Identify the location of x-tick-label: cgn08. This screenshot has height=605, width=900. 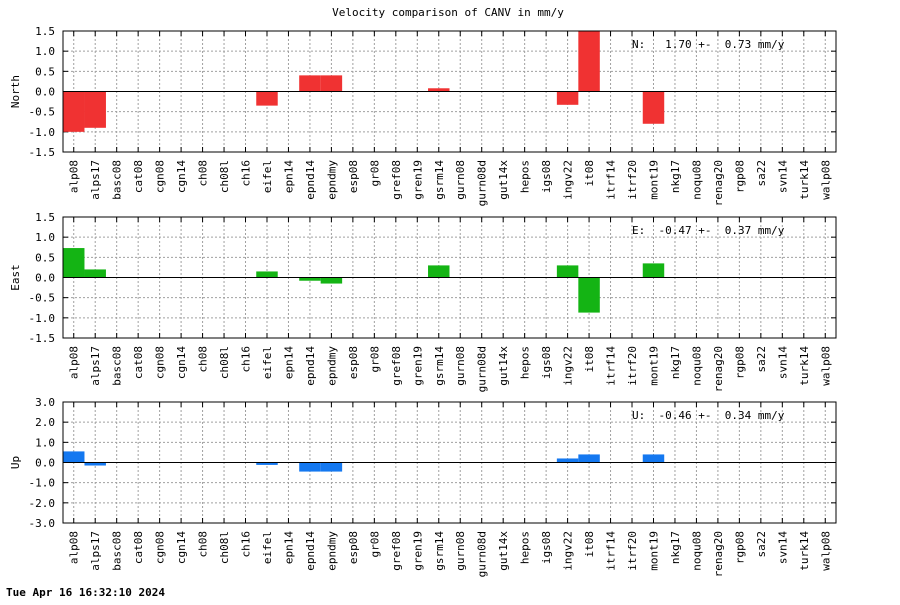
(160, 362).